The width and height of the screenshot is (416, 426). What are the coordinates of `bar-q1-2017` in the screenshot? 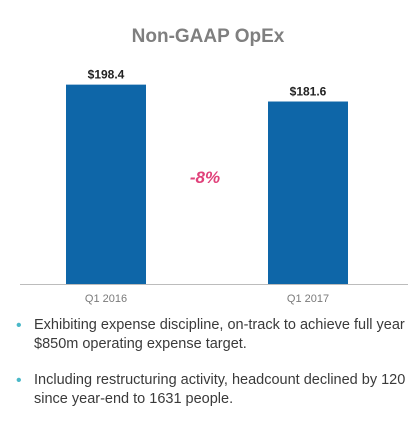 It's located at (308, 192).